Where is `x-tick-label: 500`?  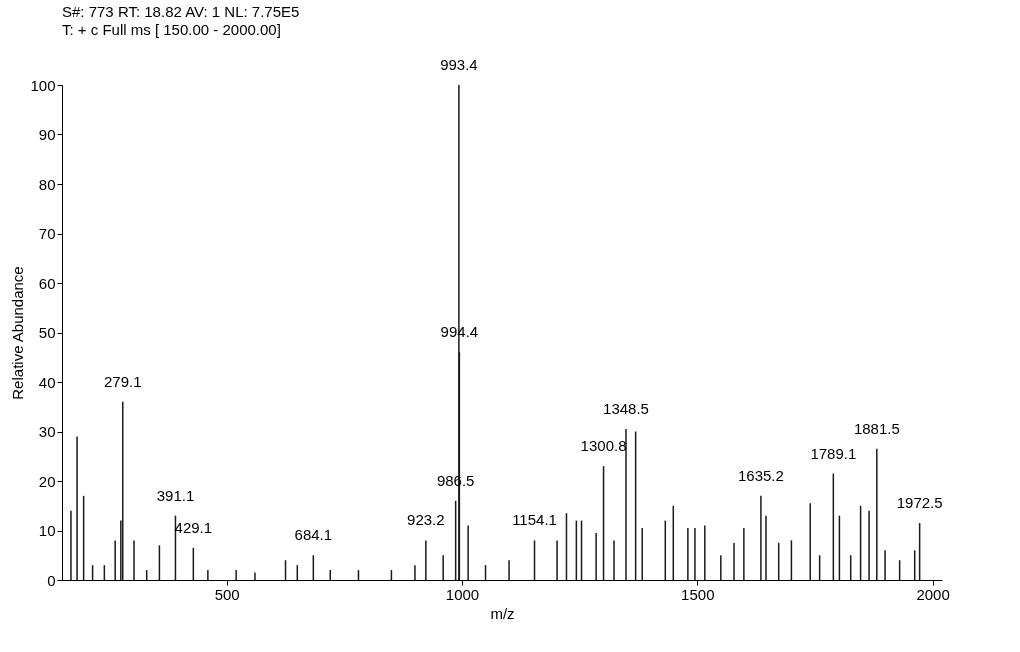 x-tick-label: 500 is located at coordinates (227, 594).